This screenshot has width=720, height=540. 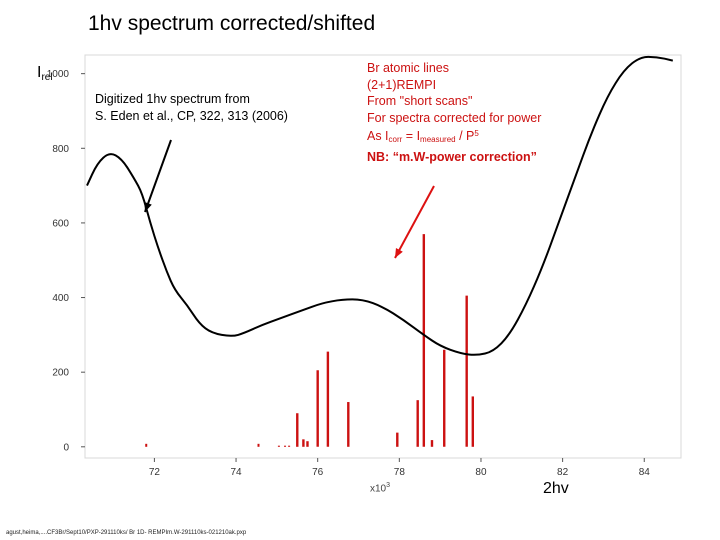 What do you see at coordinates (452, 156) in the screenshot?
I see `br-note-nb-line: NB: “m.W-power correction”` at bounding box center [452, 156].